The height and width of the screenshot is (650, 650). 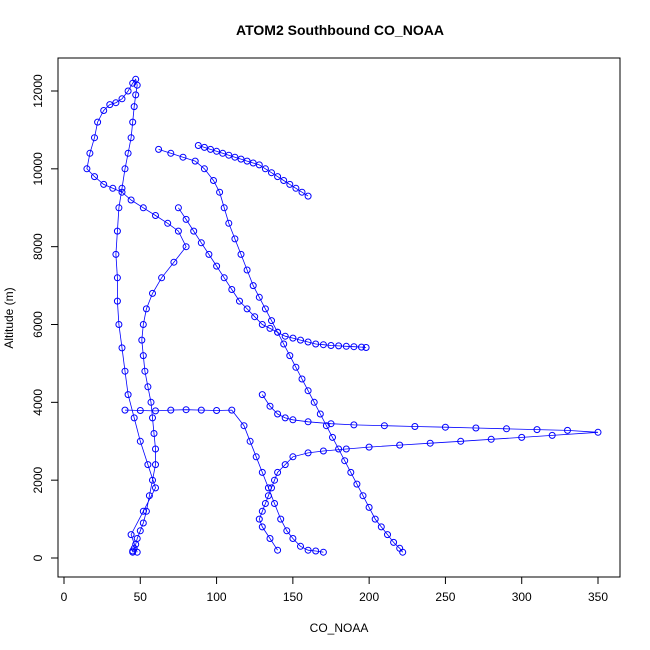 I want to click on x-tick-label: 100, so click(x=217, y=597).